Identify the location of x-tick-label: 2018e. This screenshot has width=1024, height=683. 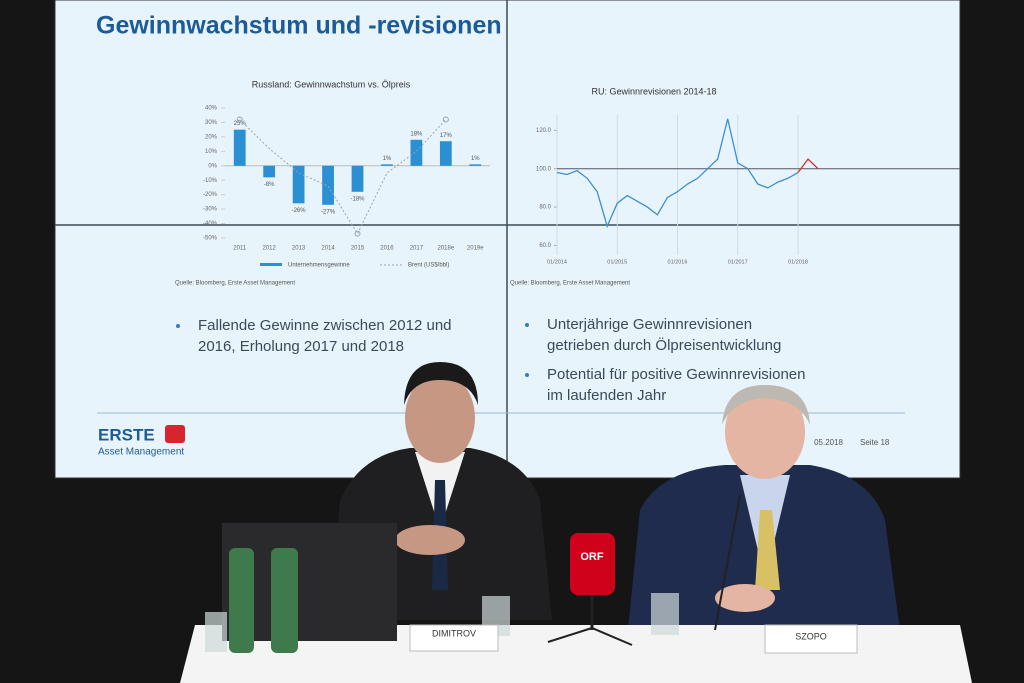
(445, 249).